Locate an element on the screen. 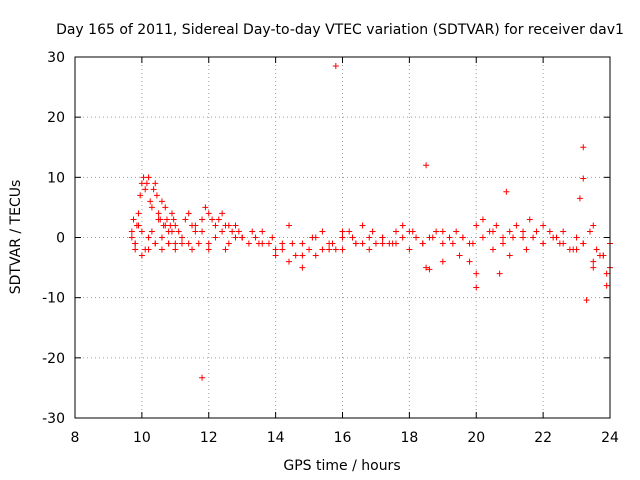 This screenshot has width=640, height=480. x-tick-label: 20 is located at coordinates (476, 438).